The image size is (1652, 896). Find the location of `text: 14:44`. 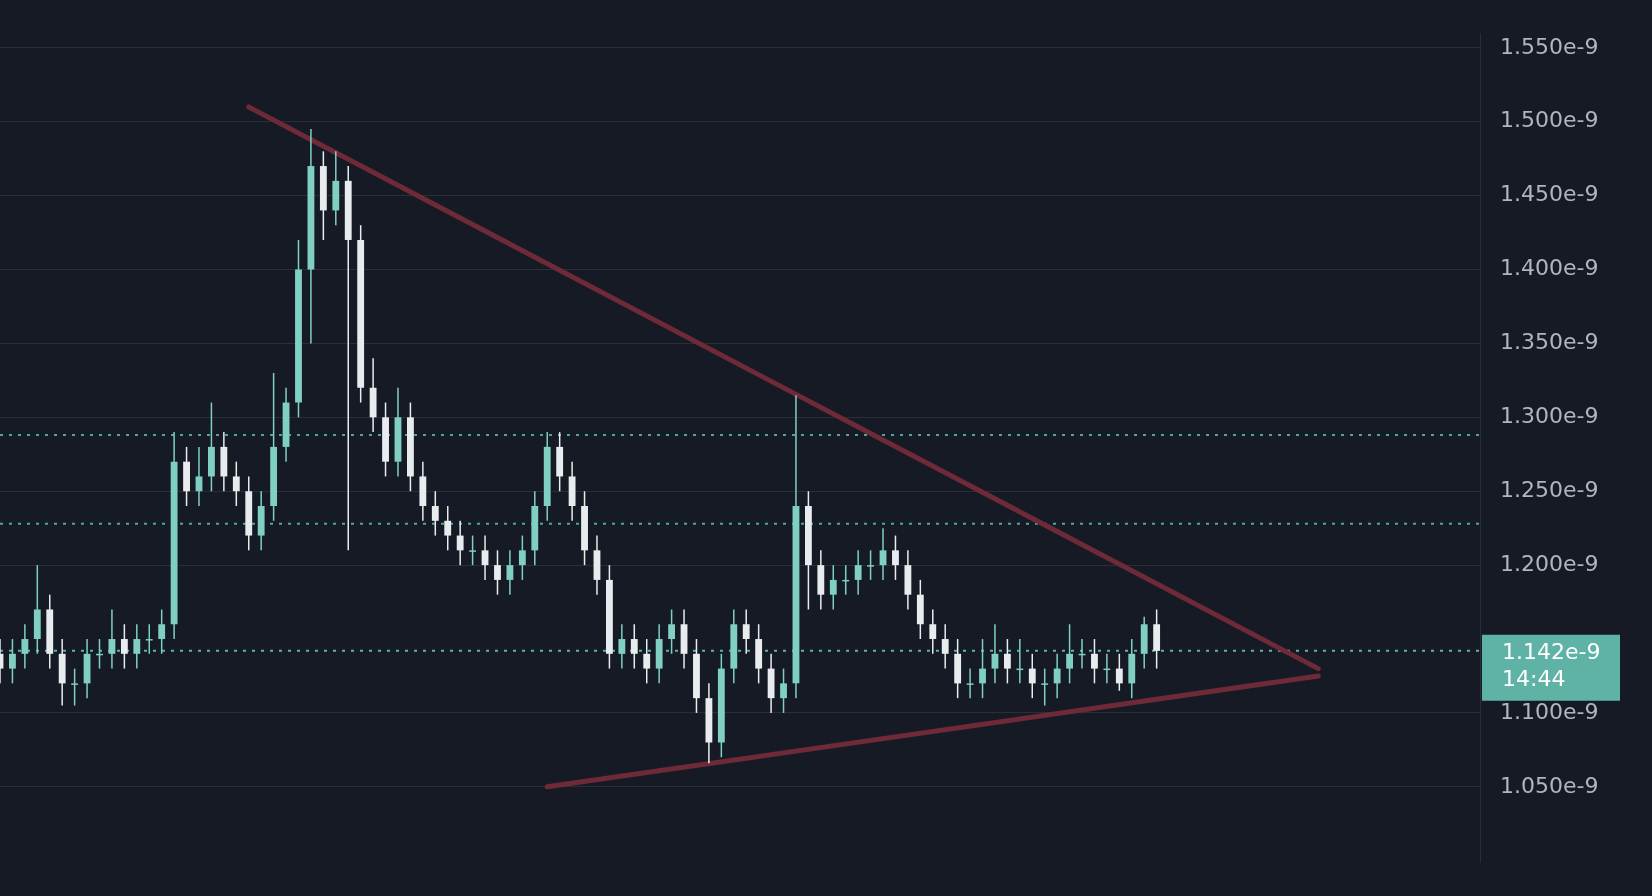

text: 14:44 is located at coordinates (1534, 678).